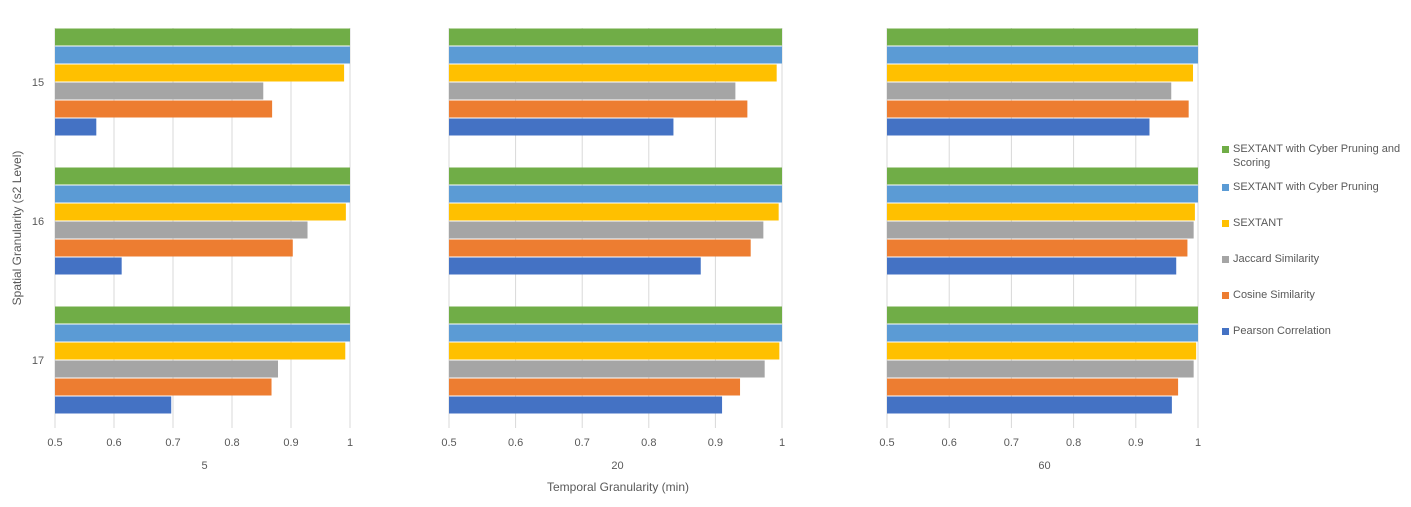 This screenshot has height=507, width=1411. Describe the element at coordinates (1306, 187) in the screenshot. I see `legend-label-1: SEXTANT with Cyber Pruning` at that location.